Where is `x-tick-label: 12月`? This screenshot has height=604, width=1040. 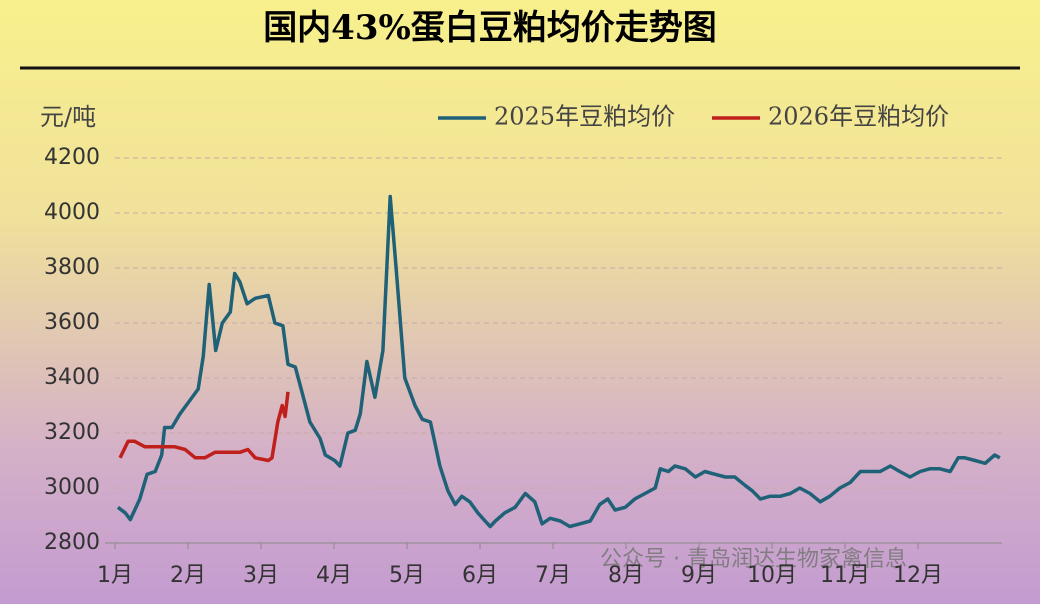 x-tick-label: 12月 is located at coordinates (918, 575).